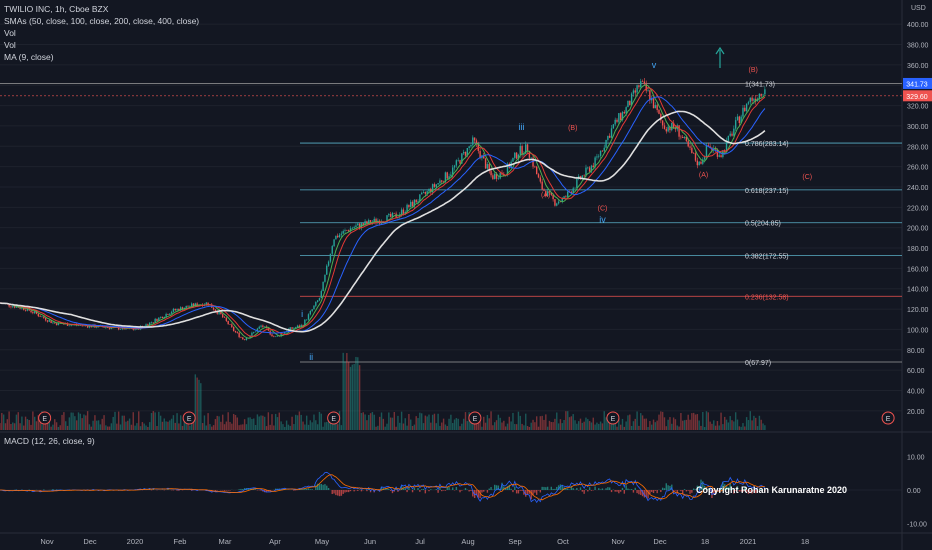 The image size is (932, 550). Describe the element at coordinates (572, 128) in the screenshot. I see `wave-label: (B)` at that location.